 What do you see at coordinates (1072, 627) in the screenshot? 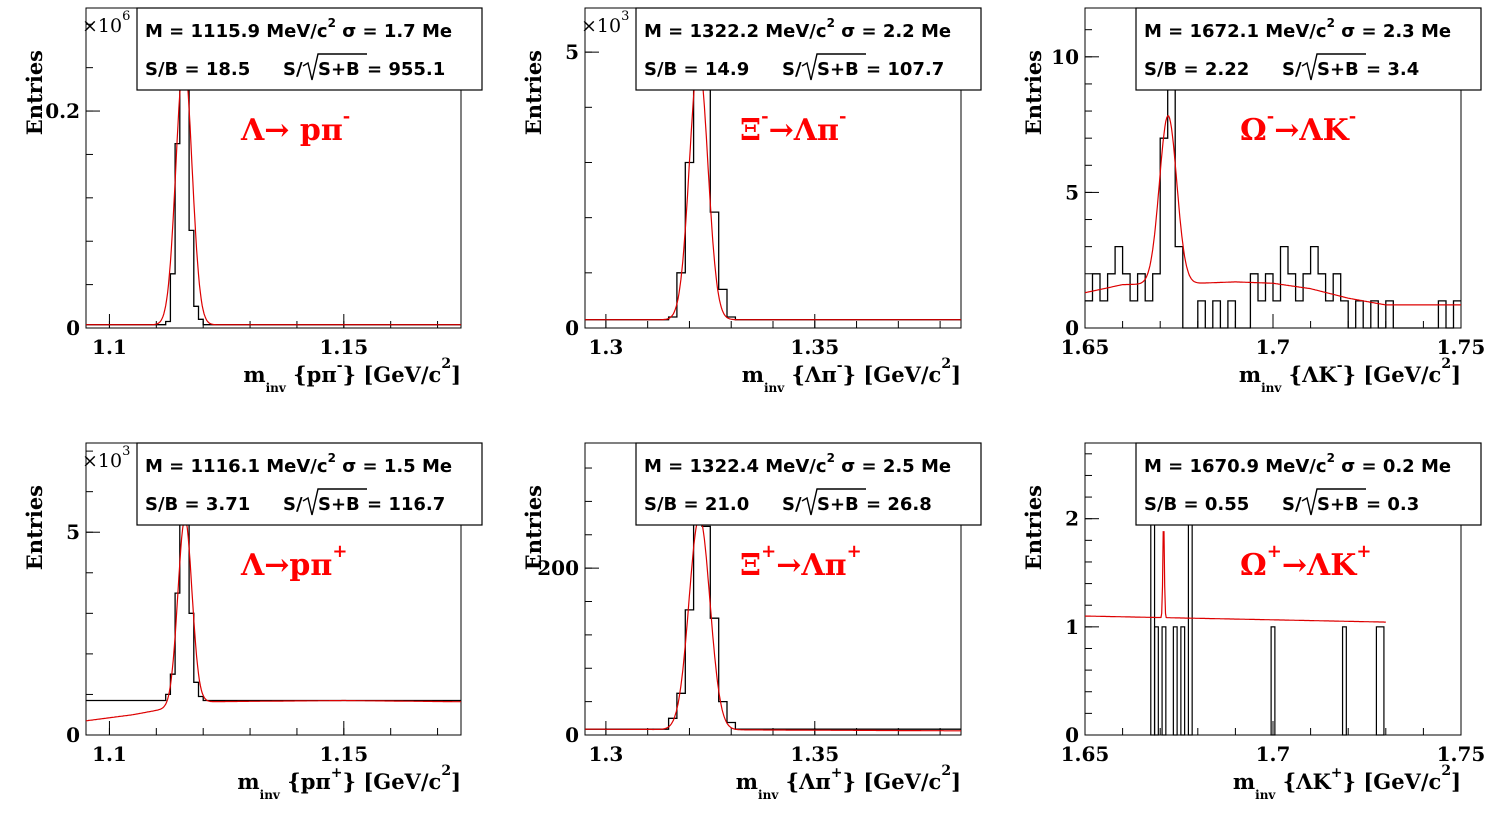
I see `y-tick-label: 1` at bounding box center [1072, 627].